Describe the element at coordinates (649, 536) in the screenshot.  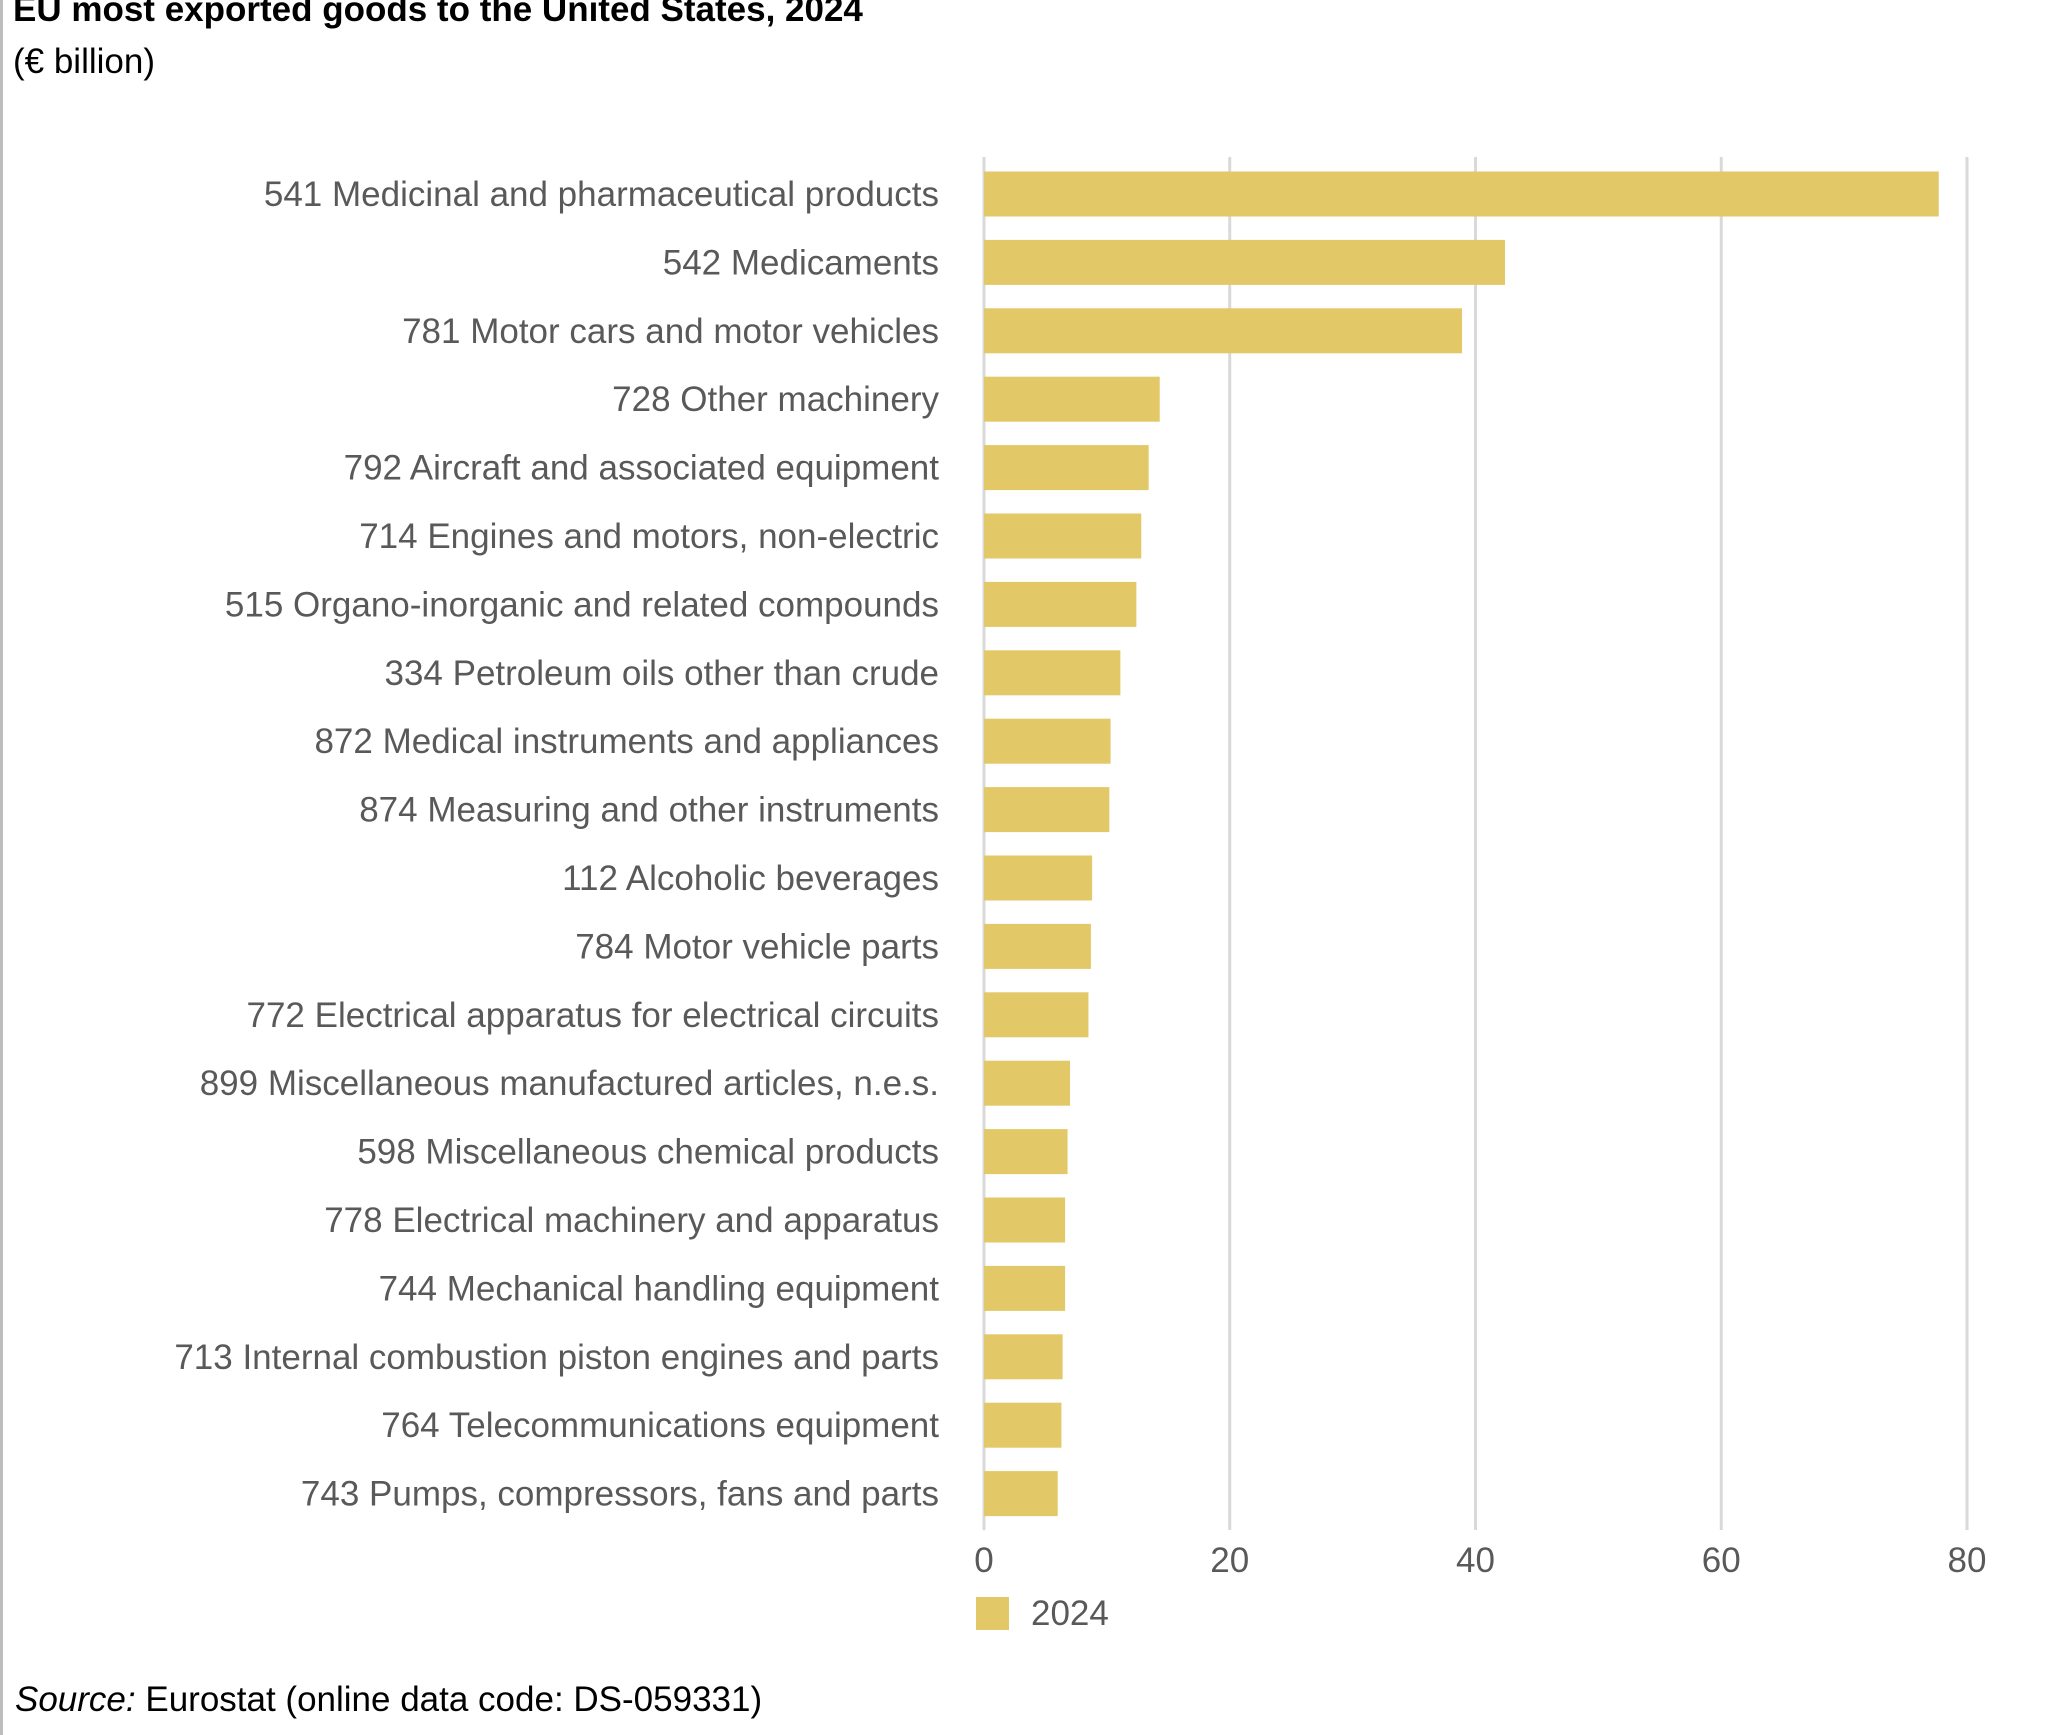
I see `category-label: 714 Engines and motors, non-electric` at that location.